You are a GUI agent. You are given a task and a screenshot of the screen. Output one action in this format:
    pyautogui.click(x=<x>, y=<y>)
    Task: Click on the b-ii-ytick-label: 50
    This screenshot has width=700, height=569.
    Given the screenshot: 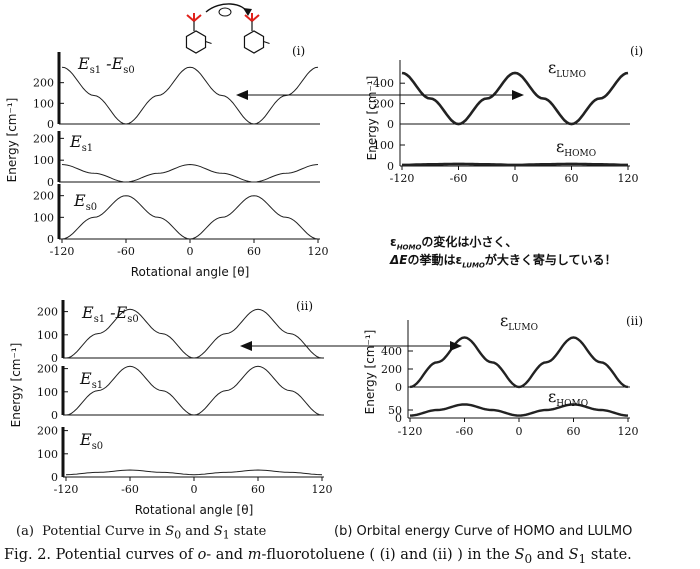 What is the action you would take?
    pyautogui.click(x=395, y=410)
    